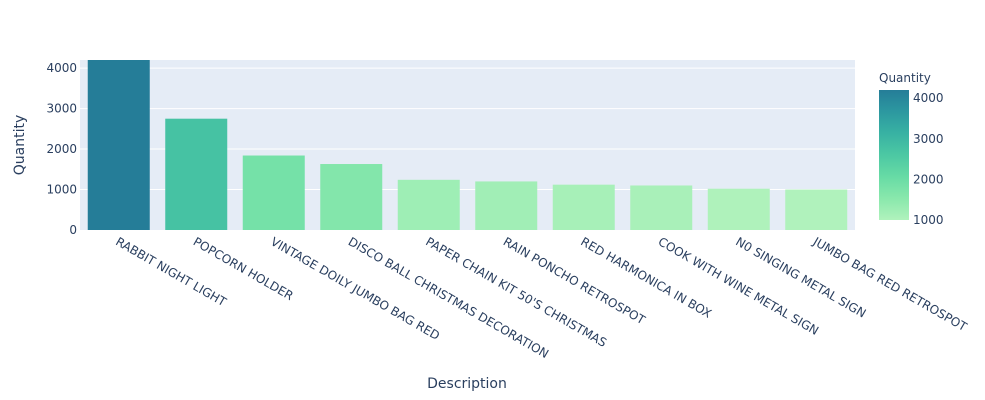 The width and height of the screenshot is (985, 400). I want to click on x-tick-label: RED HARMONICA IN BOX, so click(646, 277).